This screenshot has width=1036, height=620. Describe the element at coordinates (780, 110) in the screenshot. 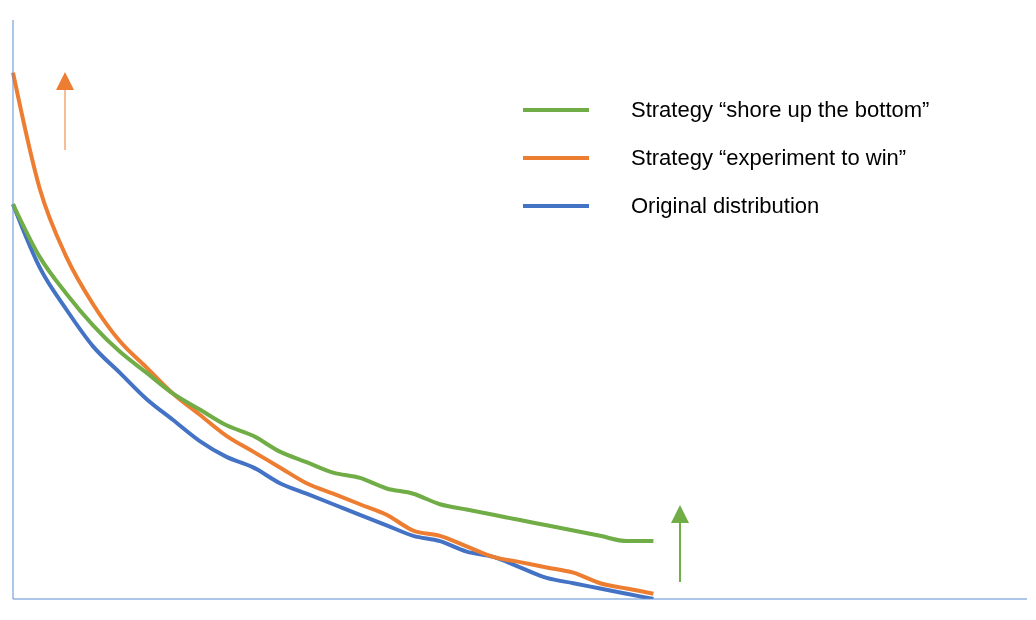

I see `legend-label: Strategy “shore up the bottom”` at that location.